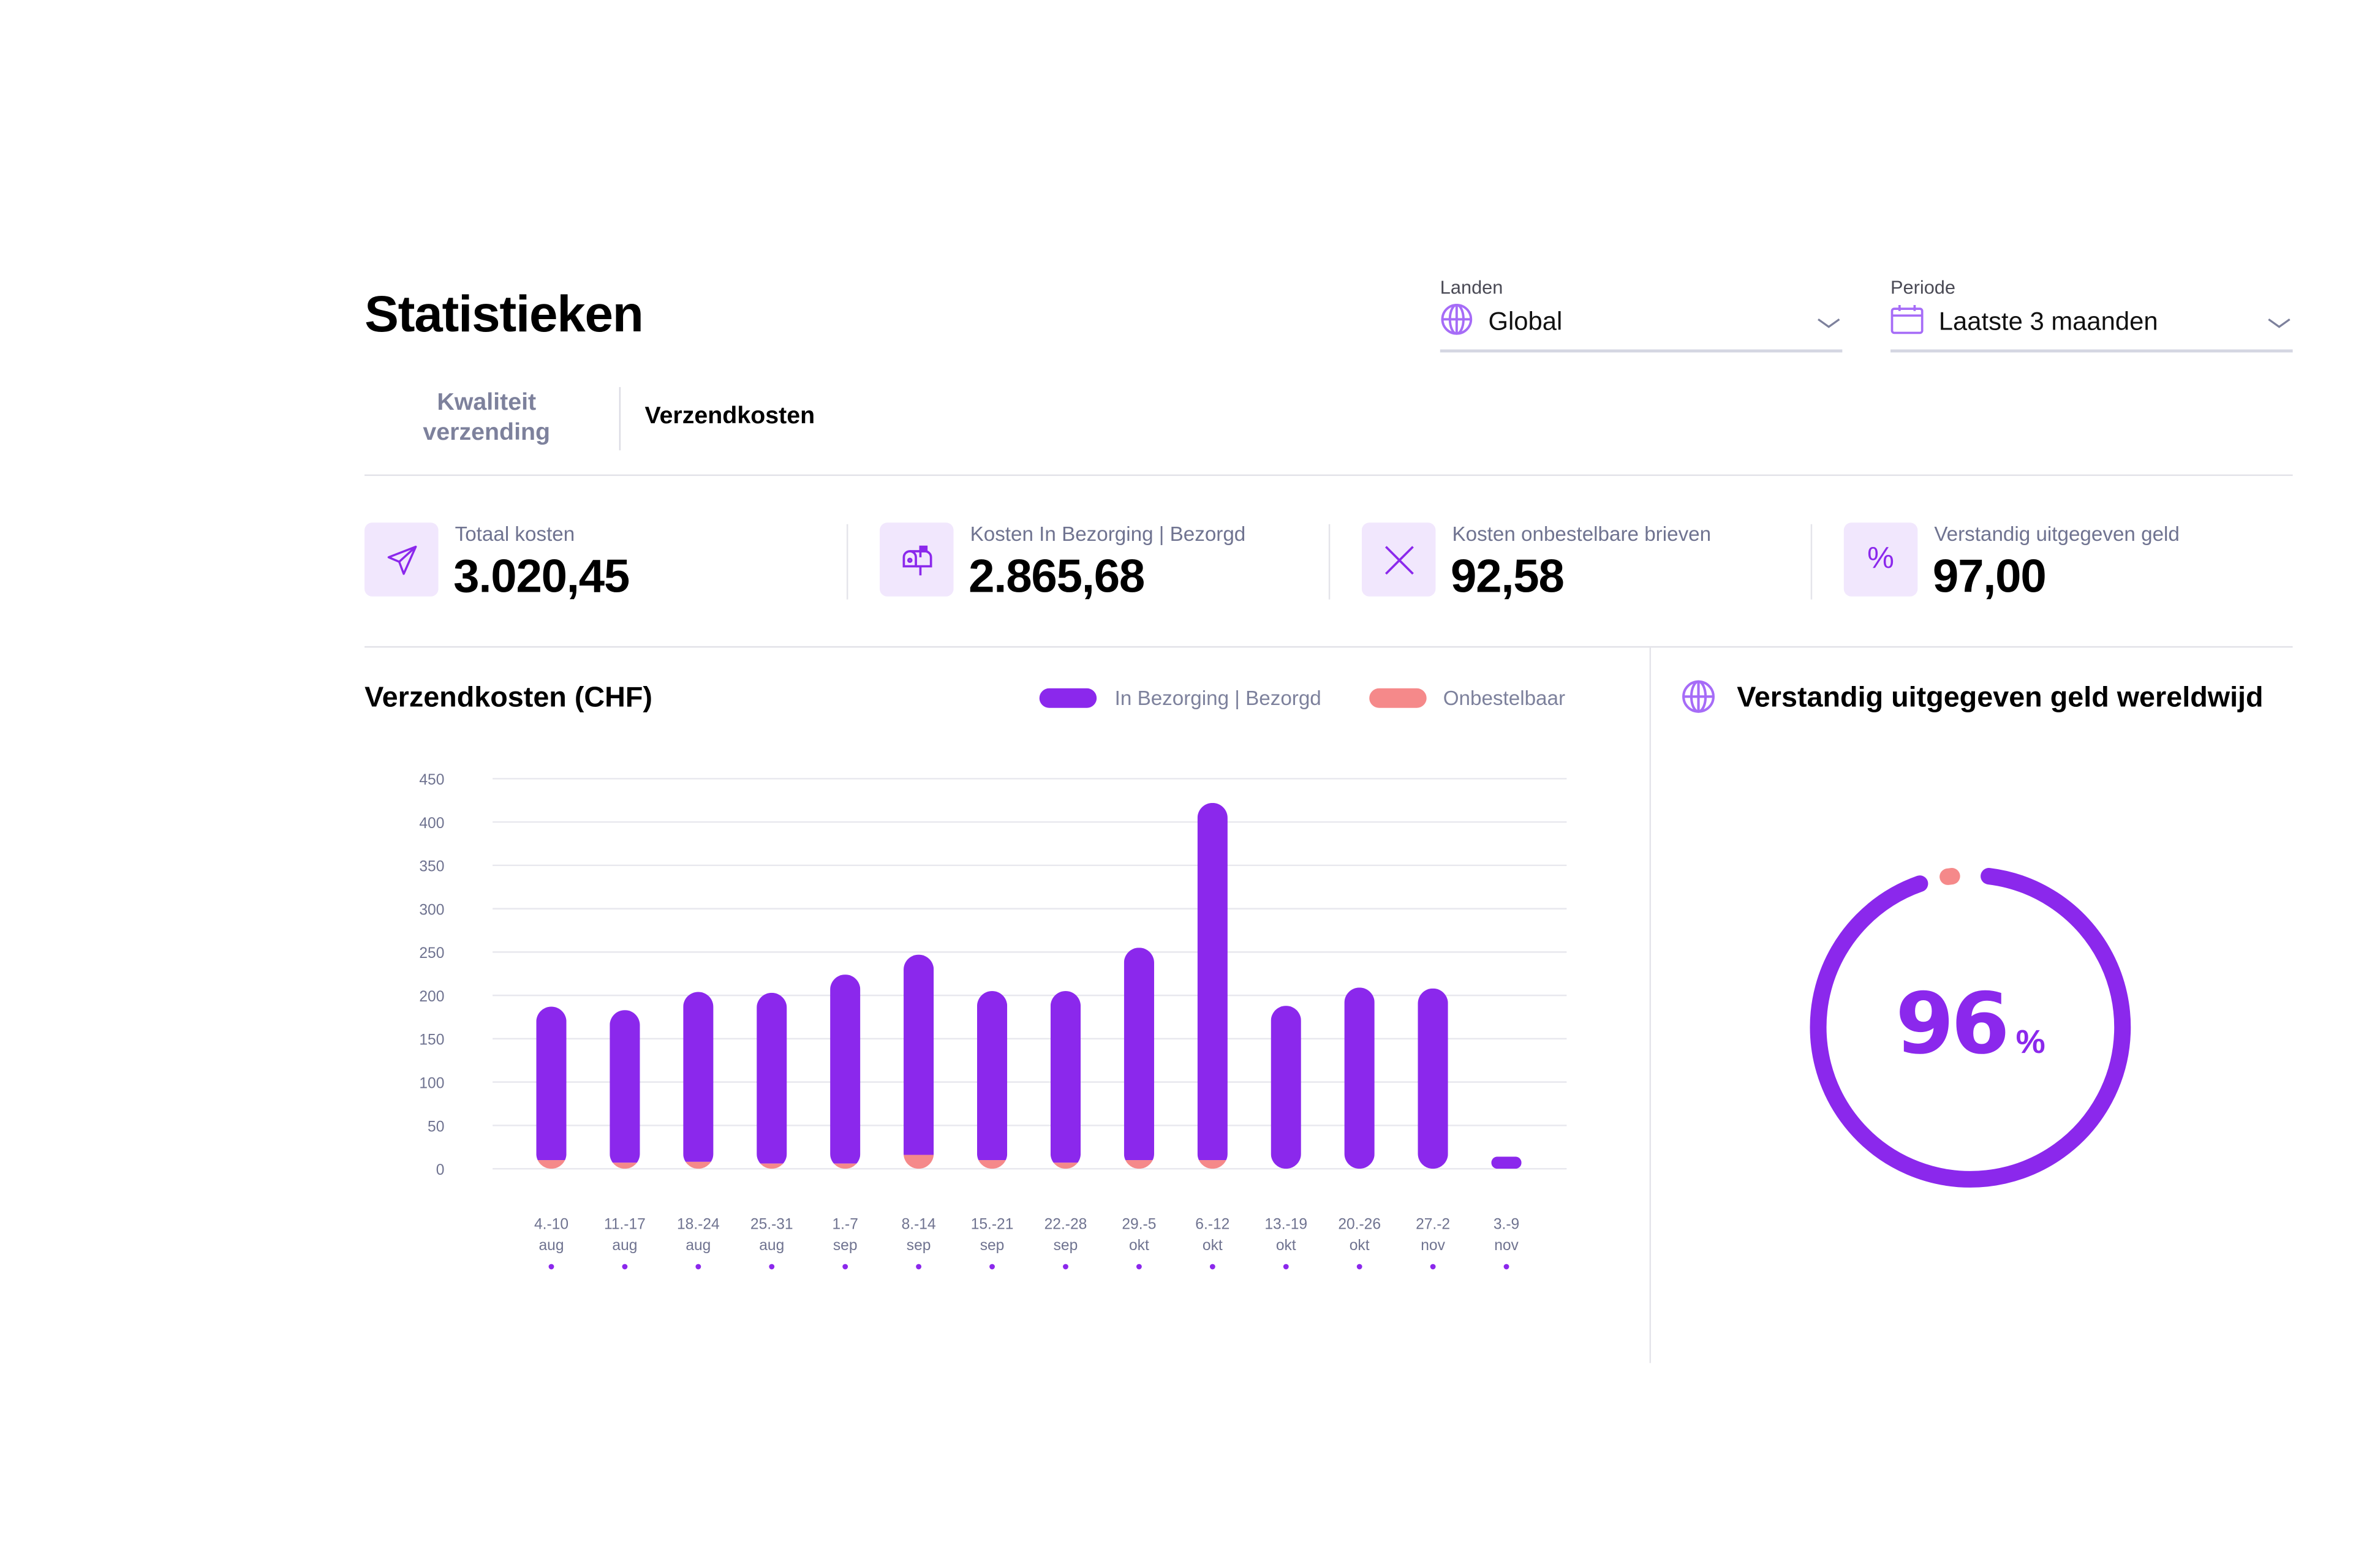 The width and height of the screenshot is (2353, 1568). I want to click on y-tick-label: 0, so click(440, 1170).